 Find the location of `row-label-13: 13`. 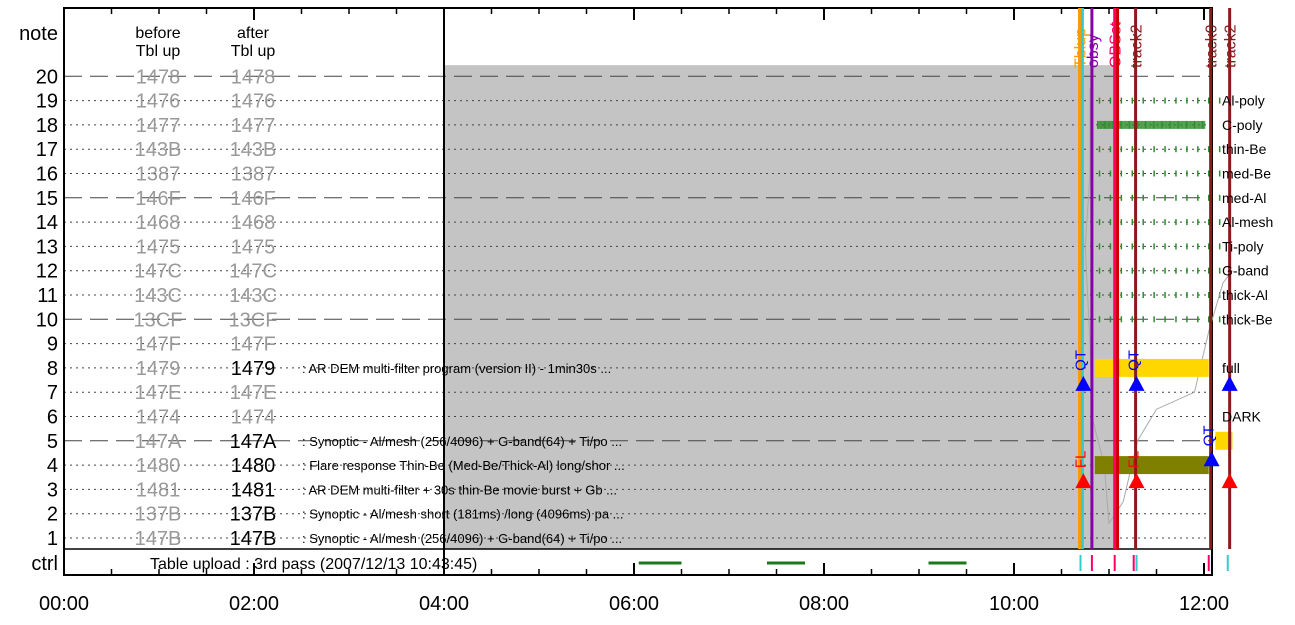

row-label-13: 13 is located at coordinates (47, 247).